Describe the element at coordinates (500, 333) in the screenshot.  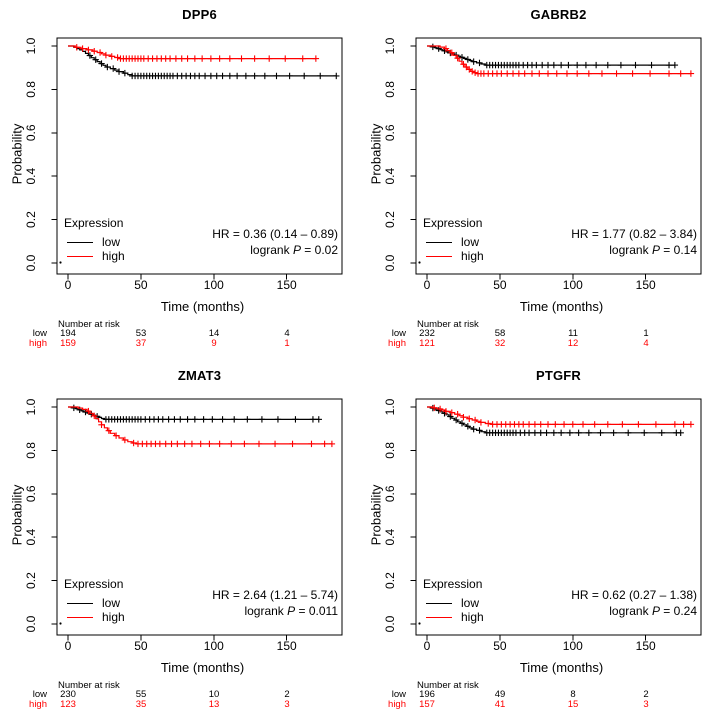
I see `risk-value: 58` at that location.